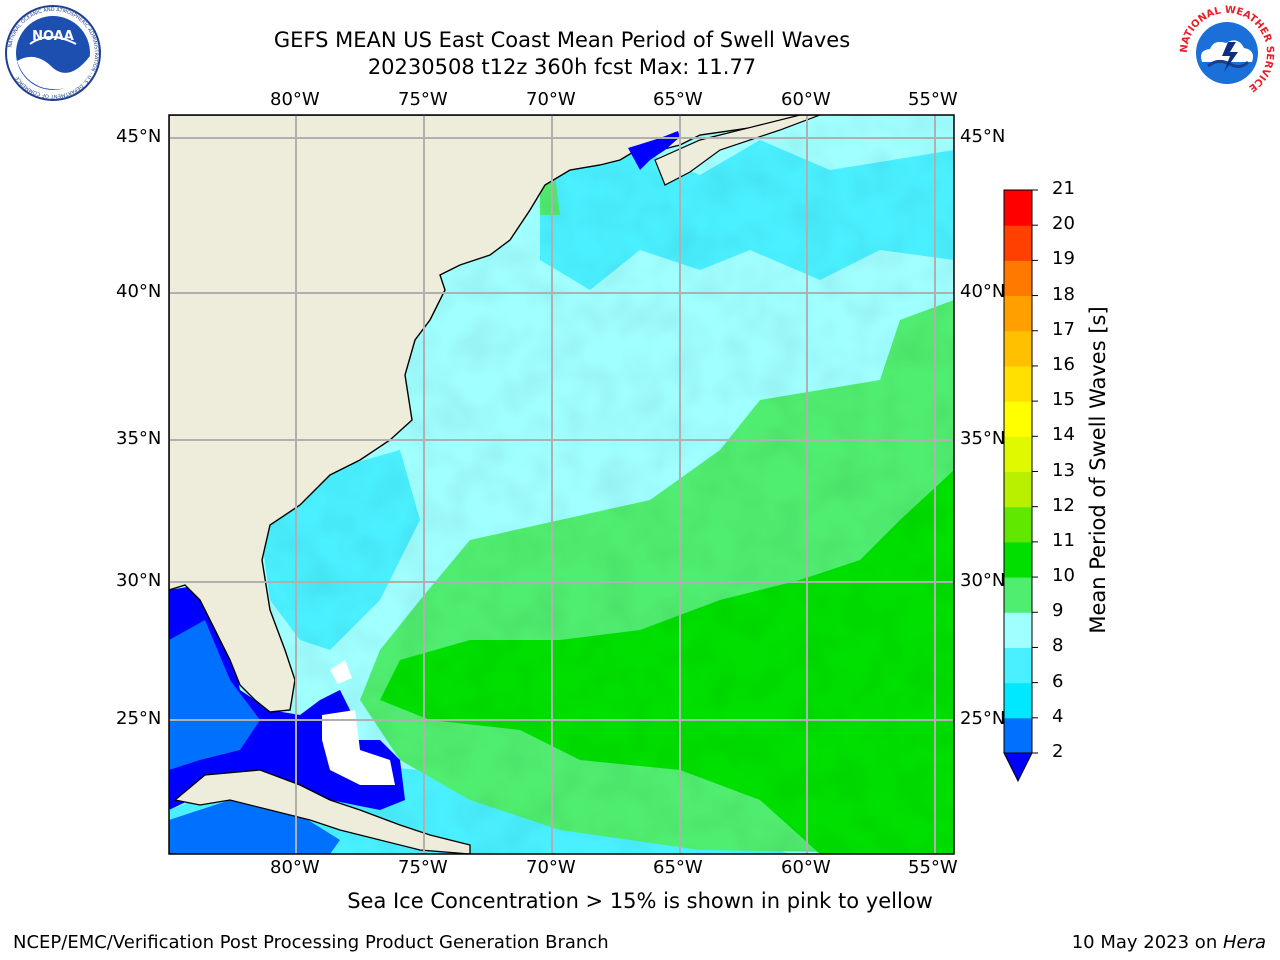 This screenshot has width=1280, height=960. What do you see at coordinates (139, 718) in the screenshot?
I see `lat-label-left: 25°N` at bounding box center [139, 718].